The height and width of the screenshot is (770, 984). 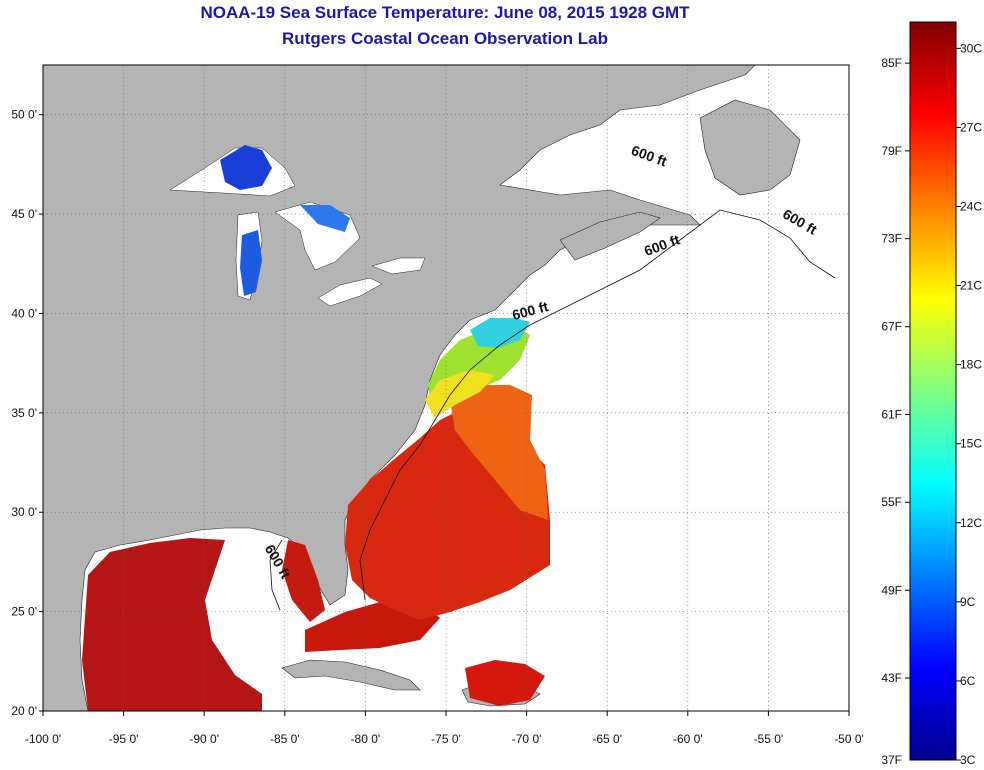 I want to click on y-tick-label-6: 50 0', so click(x=24, y=115).